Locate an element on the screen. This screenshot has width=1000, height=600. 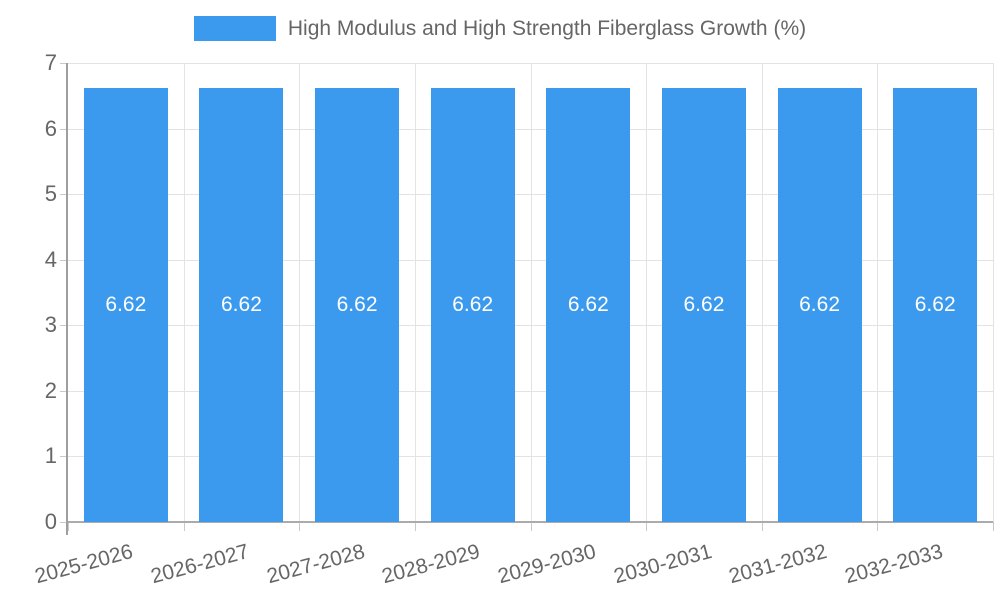
y-axis-label: 4 is located at coordinates (50, 259).